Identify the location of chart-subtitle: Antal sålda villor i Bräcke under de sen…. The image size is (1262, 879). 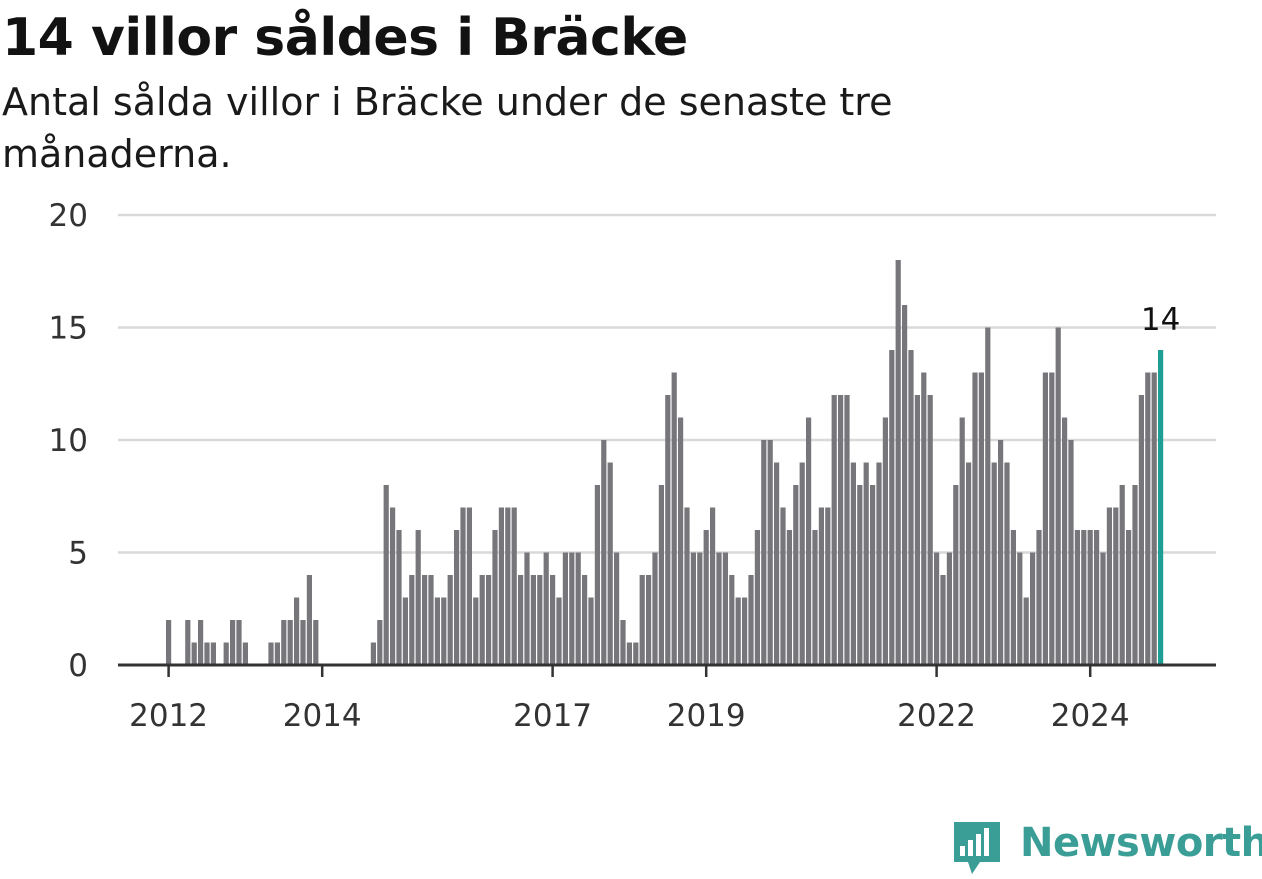
(447, 128).